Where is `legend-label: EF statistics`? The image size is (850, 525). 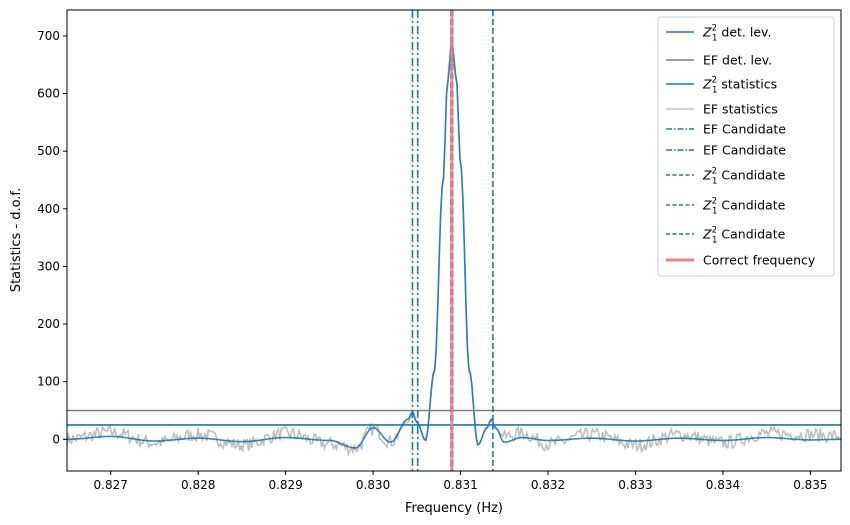 legend-label: EF statistics is located at coordinates (740, 109).